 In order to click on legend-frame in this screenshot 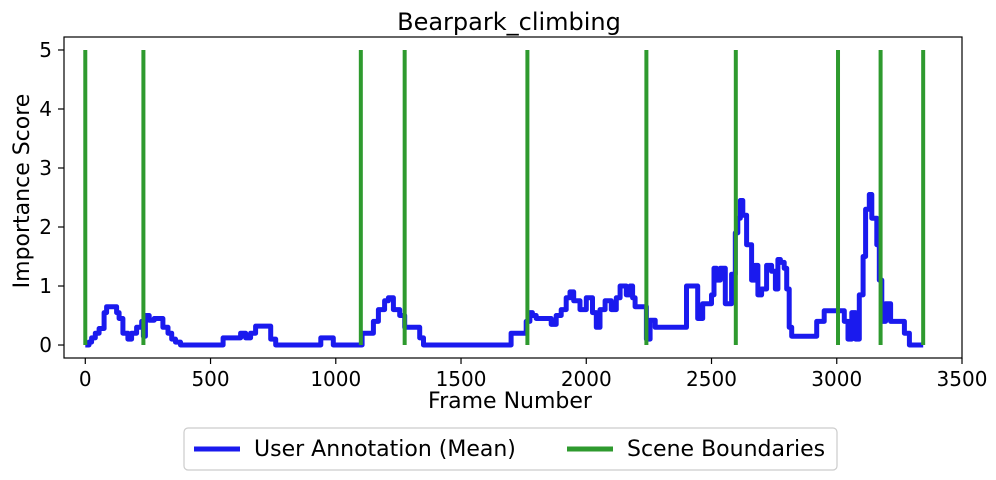, I will do `click(510, 449)`.